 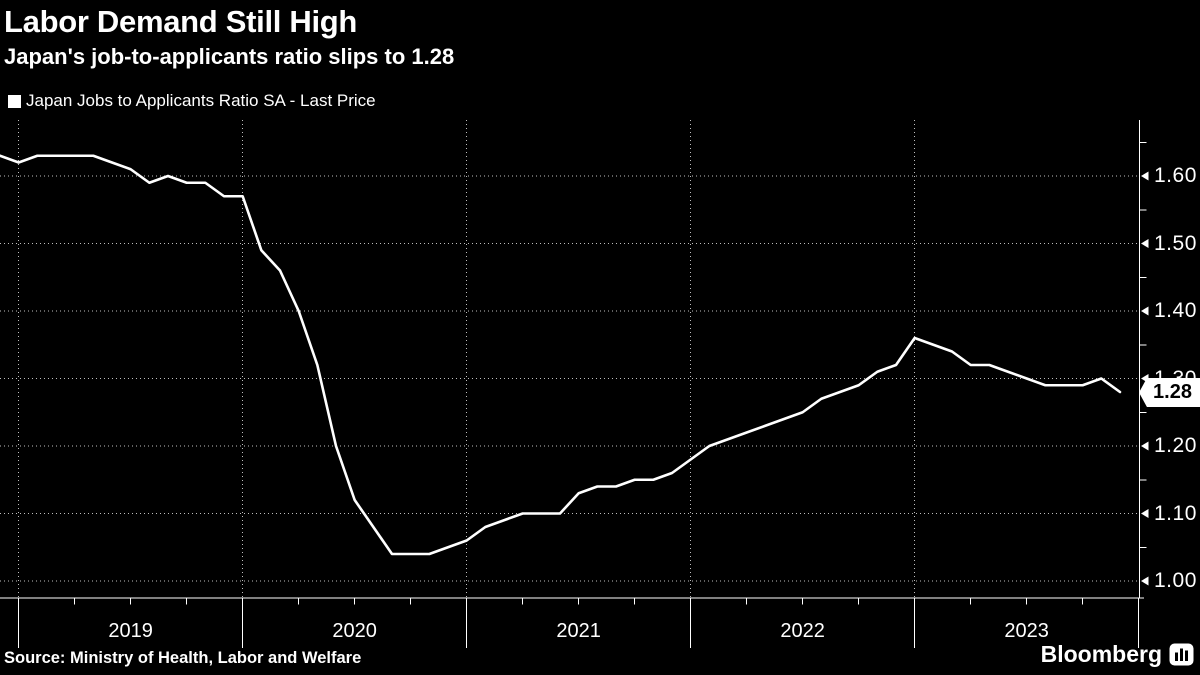 I want to click on y-axis-label: 1.60, so click(x=1175, y=175).